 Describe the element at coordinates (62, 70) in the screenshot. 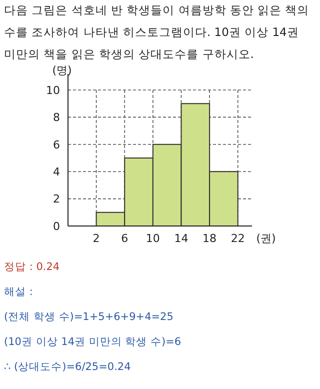

I see `y-axis-title: (명)` at that location.